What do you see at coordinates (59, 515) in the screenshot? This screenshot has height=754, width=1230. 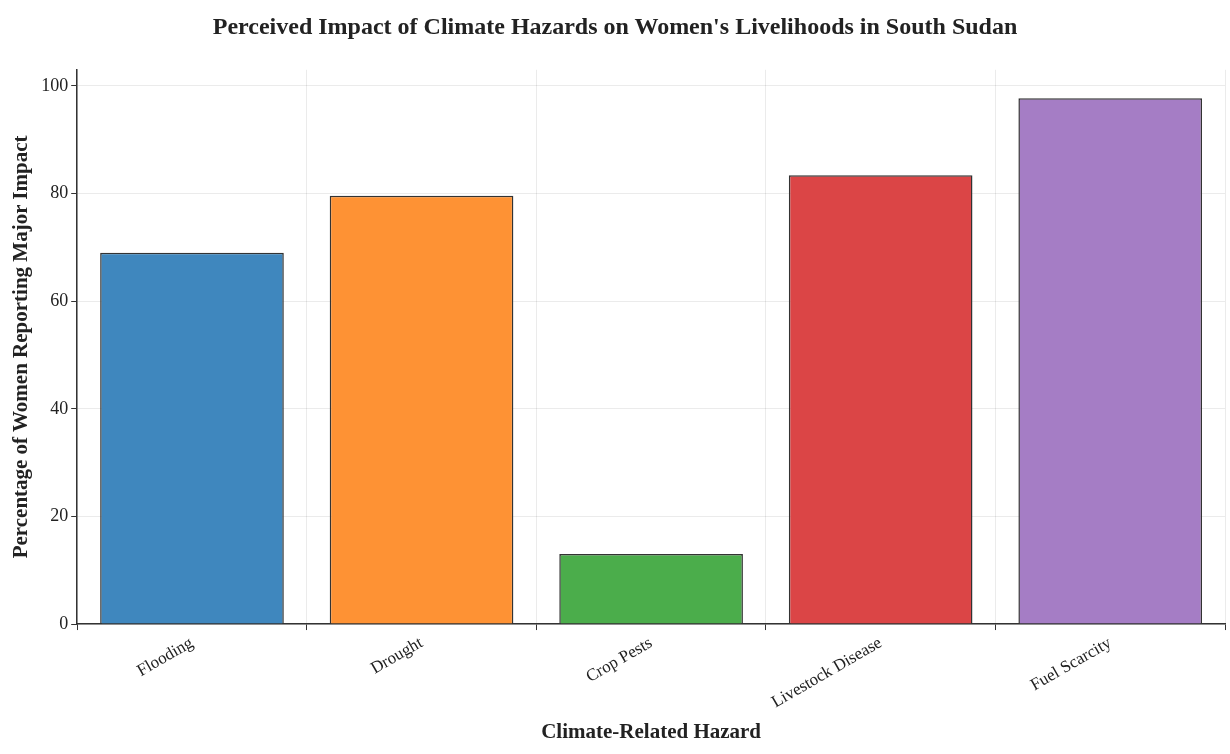 I see `y-tick-label: 20` at bounding box center [59, 515].